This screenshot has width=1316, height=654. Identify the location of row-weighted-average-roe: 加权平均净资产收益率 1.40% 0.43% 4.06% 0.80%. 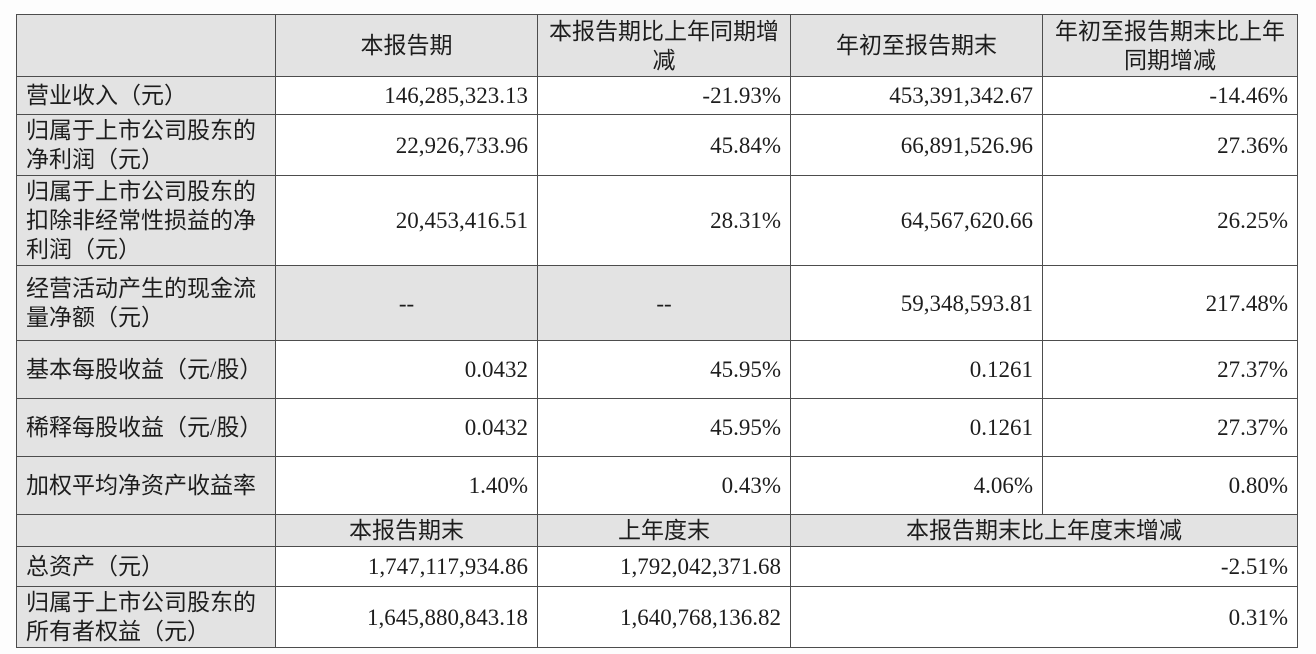
(657, 485).